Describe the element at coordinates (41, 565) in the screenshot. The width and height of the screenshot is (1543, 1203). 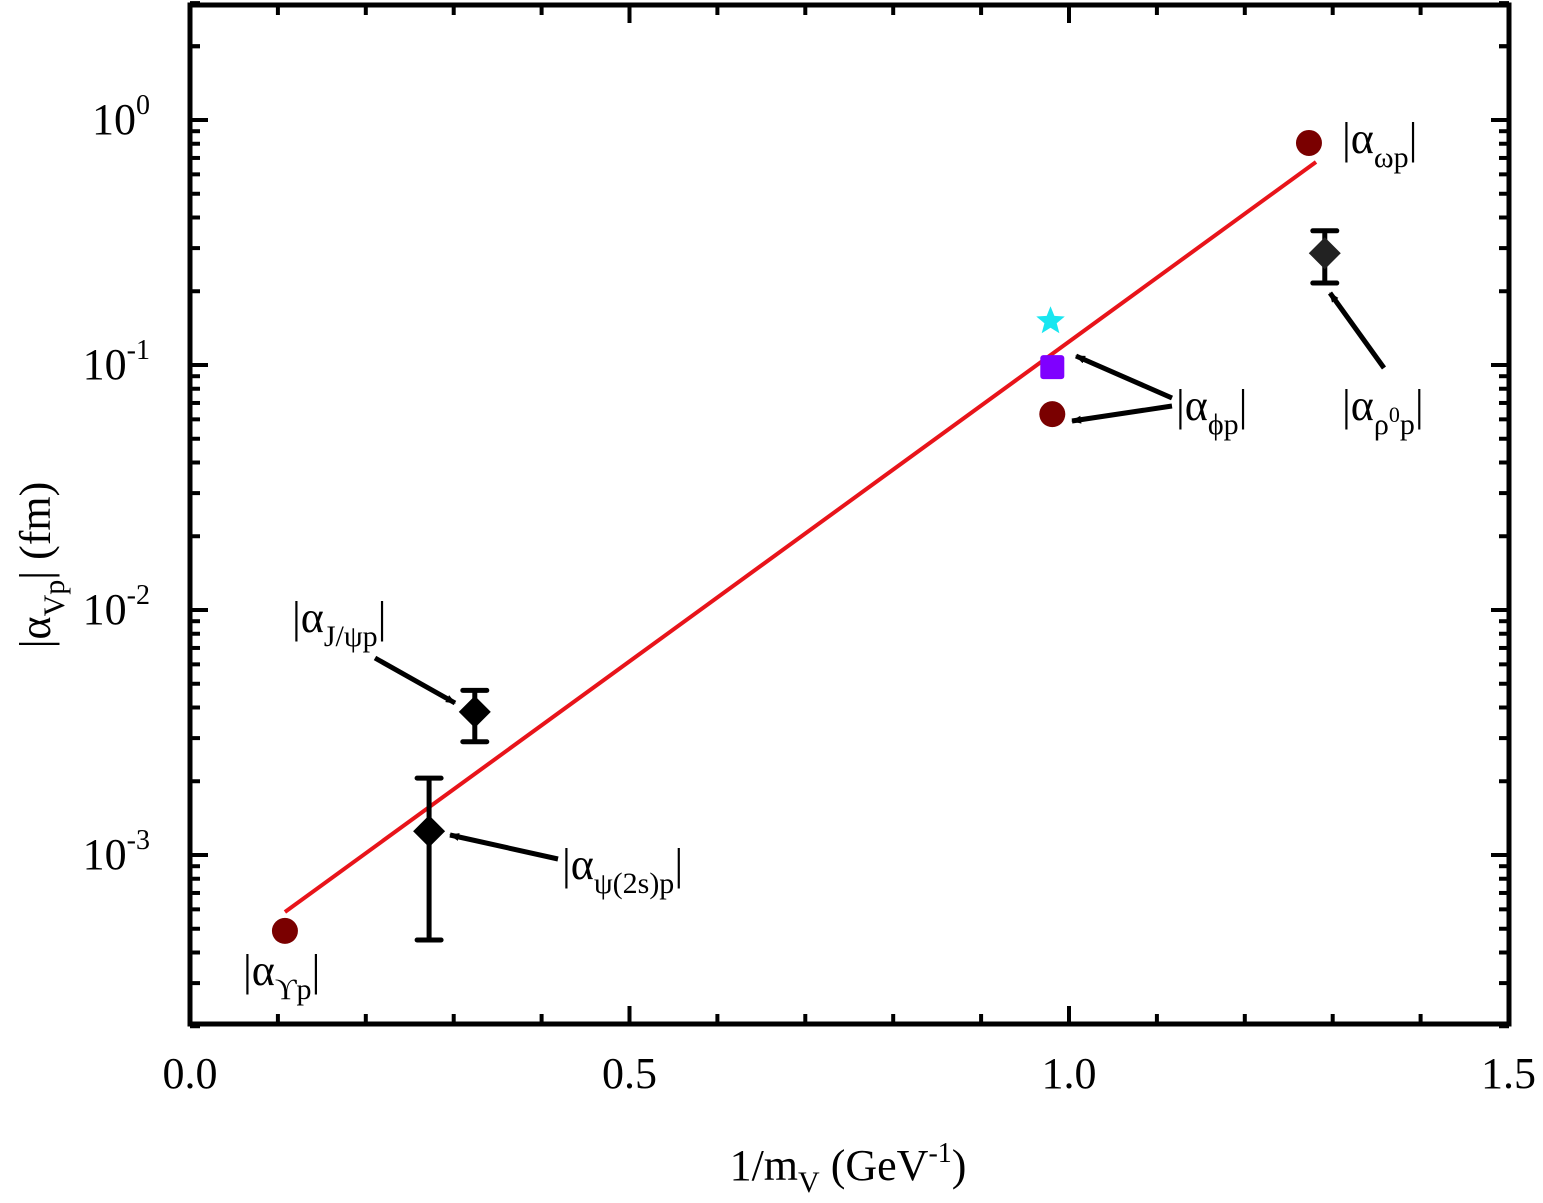
I see `y-axis-title: |αVp| (fm)` at that location.